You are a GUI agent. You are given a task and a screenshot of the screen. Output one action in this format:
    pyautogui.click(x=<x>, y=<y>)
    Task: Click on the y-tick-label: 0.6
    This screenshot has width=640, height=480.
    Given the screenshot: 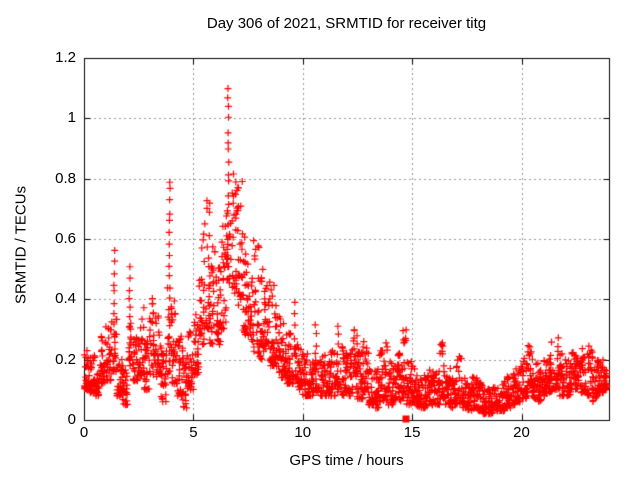 What is the action you would take?
    pyautogui.click(x=65, y=238)
    